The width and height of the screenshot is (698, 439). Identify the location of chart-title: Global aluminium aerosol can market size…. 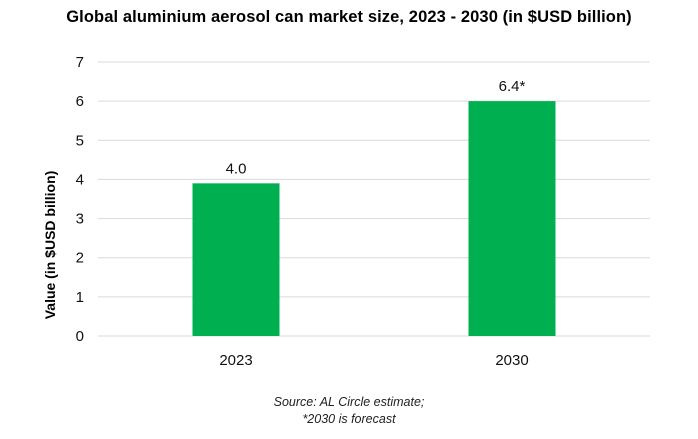
(349, 17).